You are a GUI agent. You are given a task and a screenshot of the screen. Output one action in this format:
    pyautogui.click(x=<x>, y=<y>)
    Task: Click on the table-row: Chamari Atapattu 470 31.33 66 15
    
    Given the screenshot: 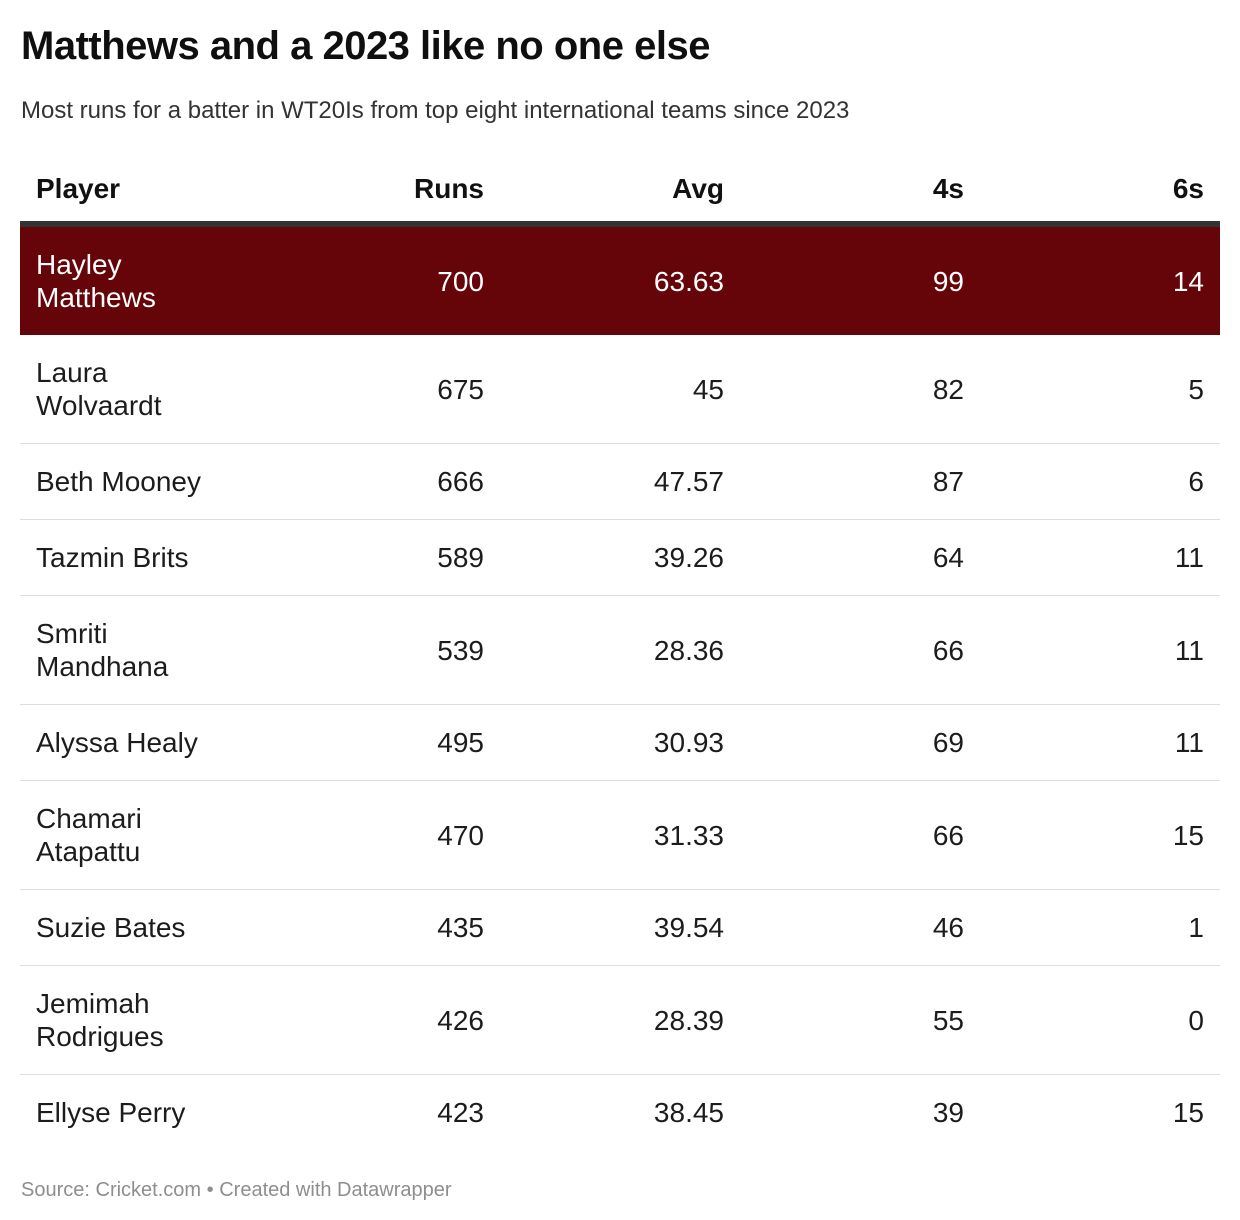 What is the action you would take?
    pyautogui.click(x=620, y=835)
    